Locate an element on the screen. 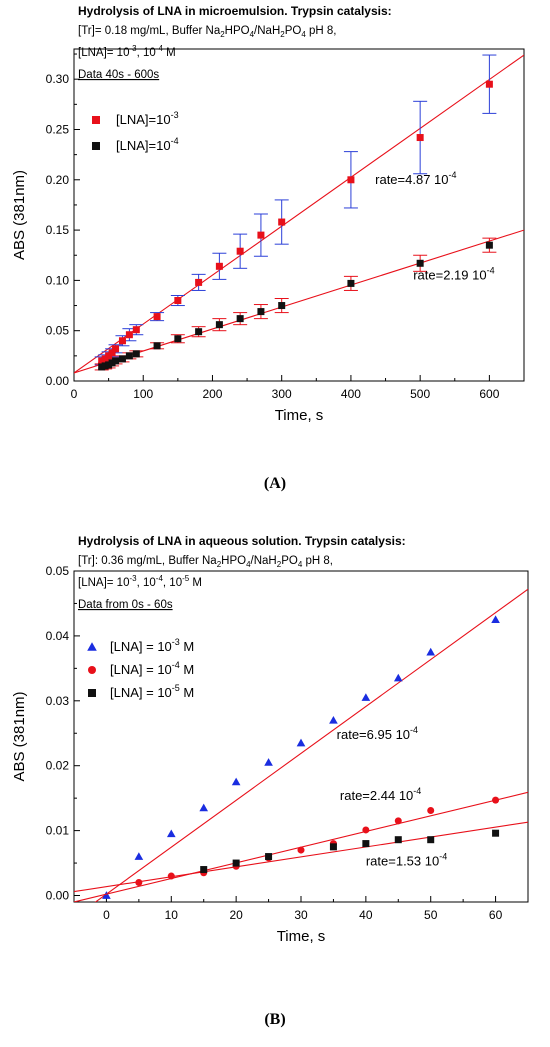 This screenshot has width=550, height=1047. legend-label: [LNA] = 10-3 M is located at coordinates (152, 645).